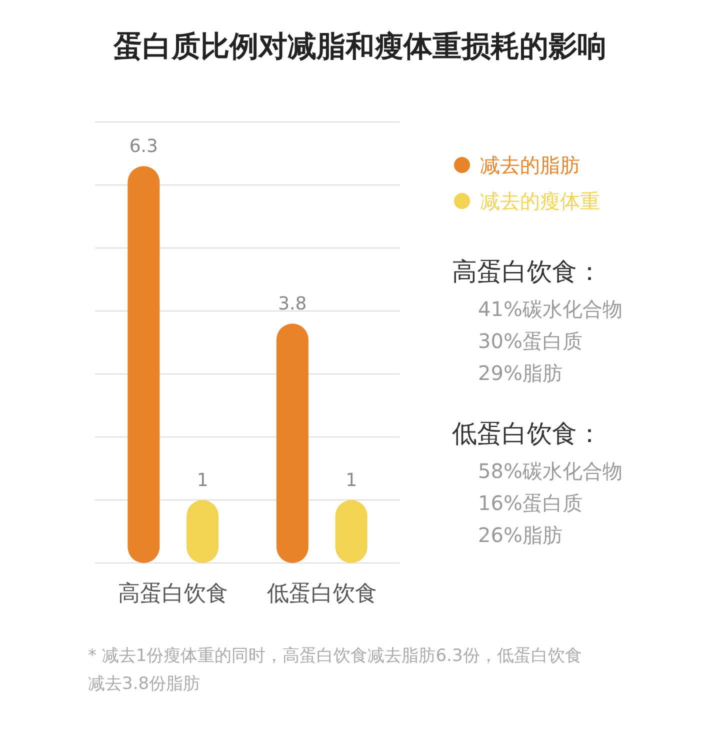  Describe the element at coordinates (527, 271) in the screenshot. I see `text: 高蛋白饮食：` at that location.